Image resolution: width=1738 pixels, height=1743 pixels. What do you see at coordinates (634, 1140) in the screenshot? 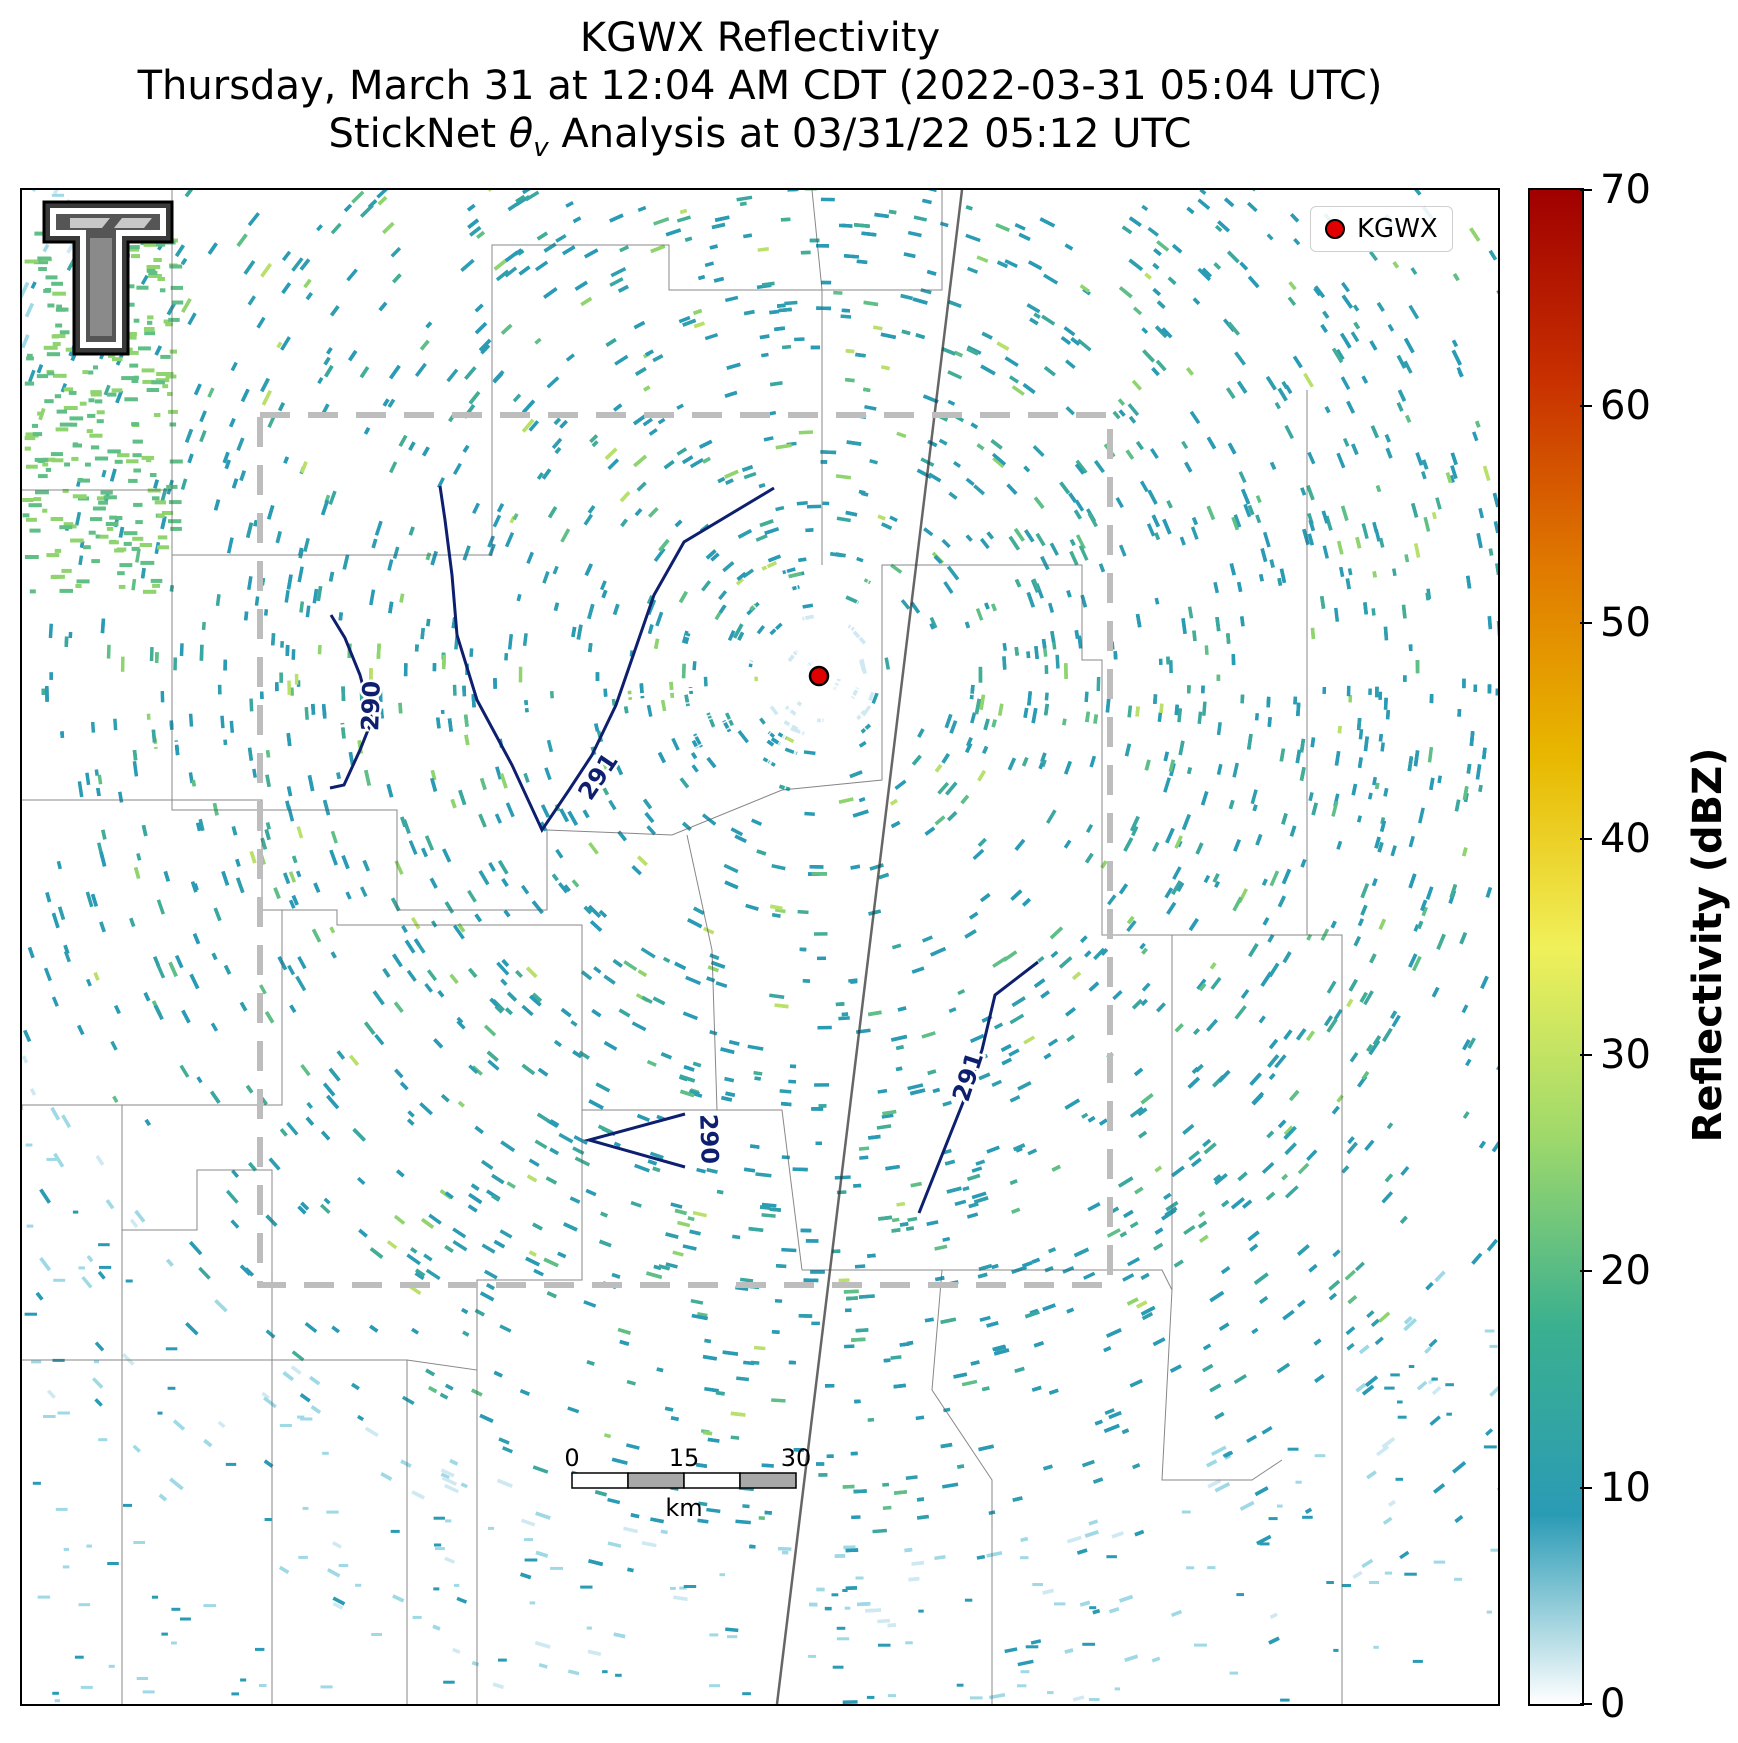
I see `contour-290-south` at bounding box center [634, 1140].